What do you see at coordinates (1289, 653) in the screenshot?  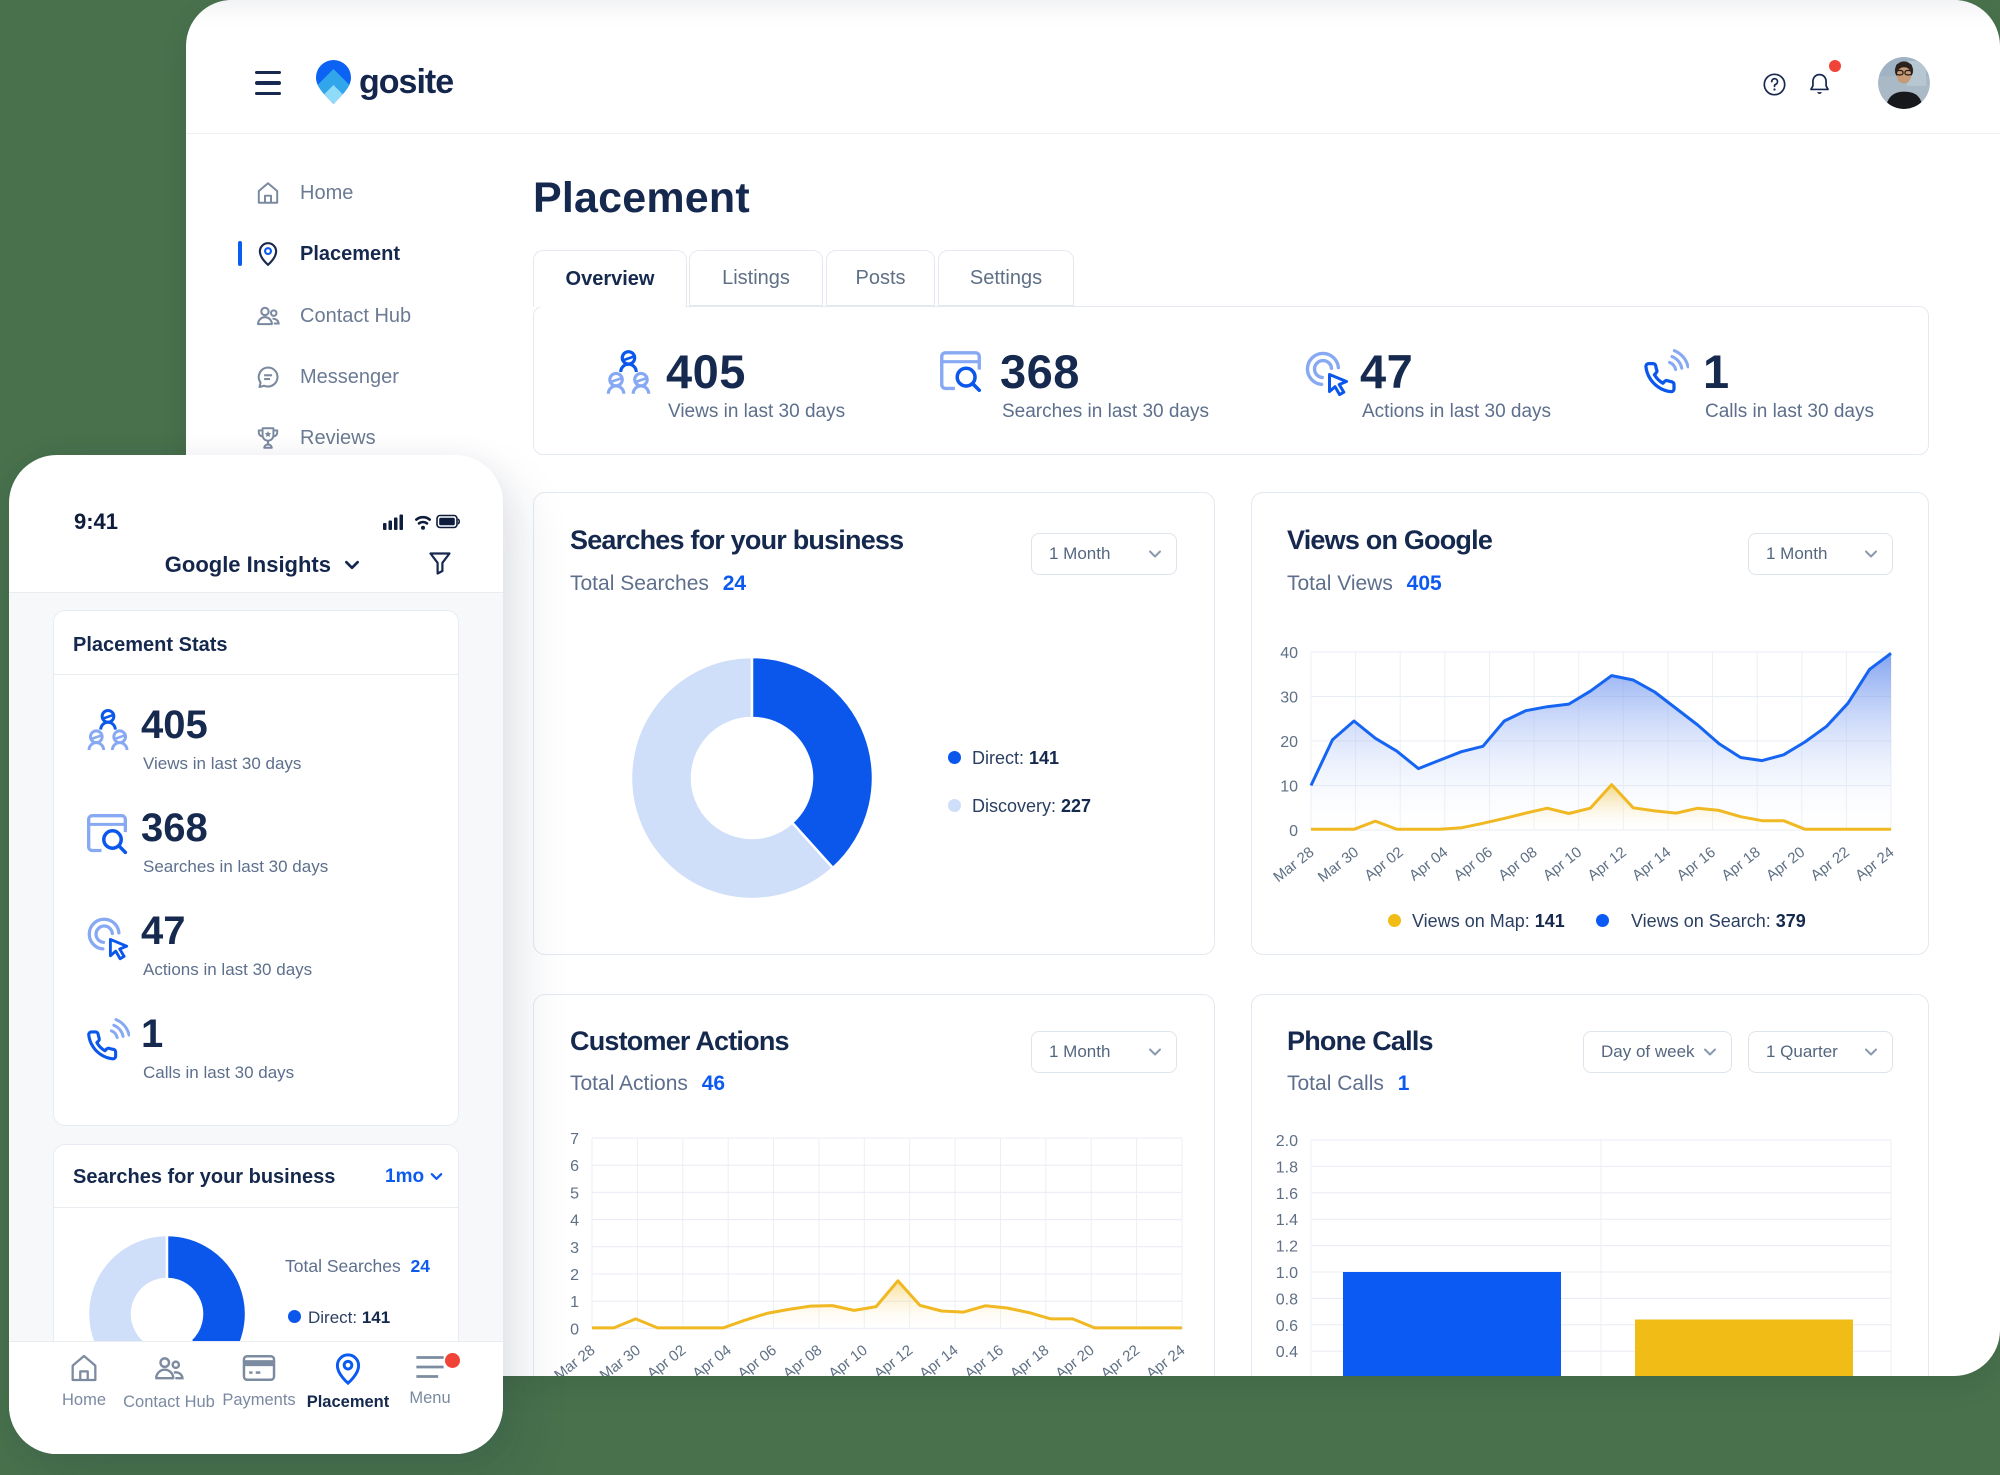 I see `svg-text: 40` at bounding box center [1289, 653].